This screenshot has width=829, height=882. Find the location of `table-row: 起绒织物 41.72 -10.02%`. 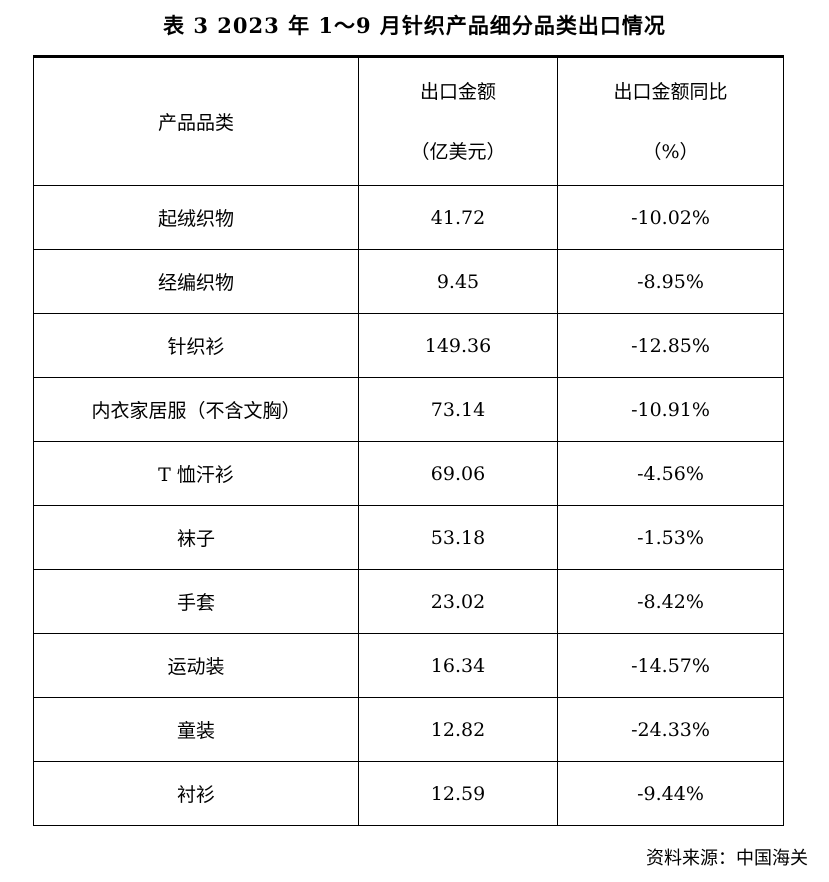

table-row: 起绒织物 41.72 -10.02% is located at coordinates (408, 217).